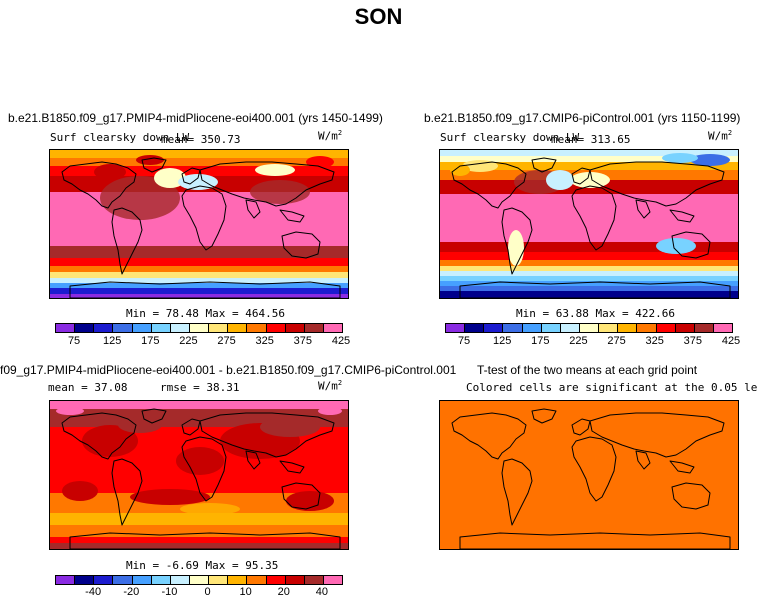 This screenshot has height=600, width=757. Describe the element at coordinates (88, 387) in the screenshot. I see `panel3-mean: mean = 37.08` at that location.